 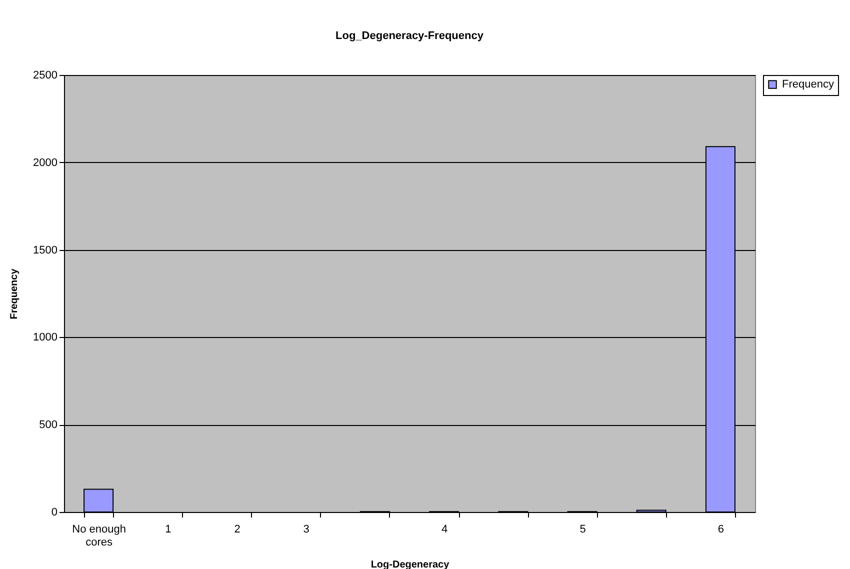 I want to click on legend-label: Frequency, so click(x=808, y=84).